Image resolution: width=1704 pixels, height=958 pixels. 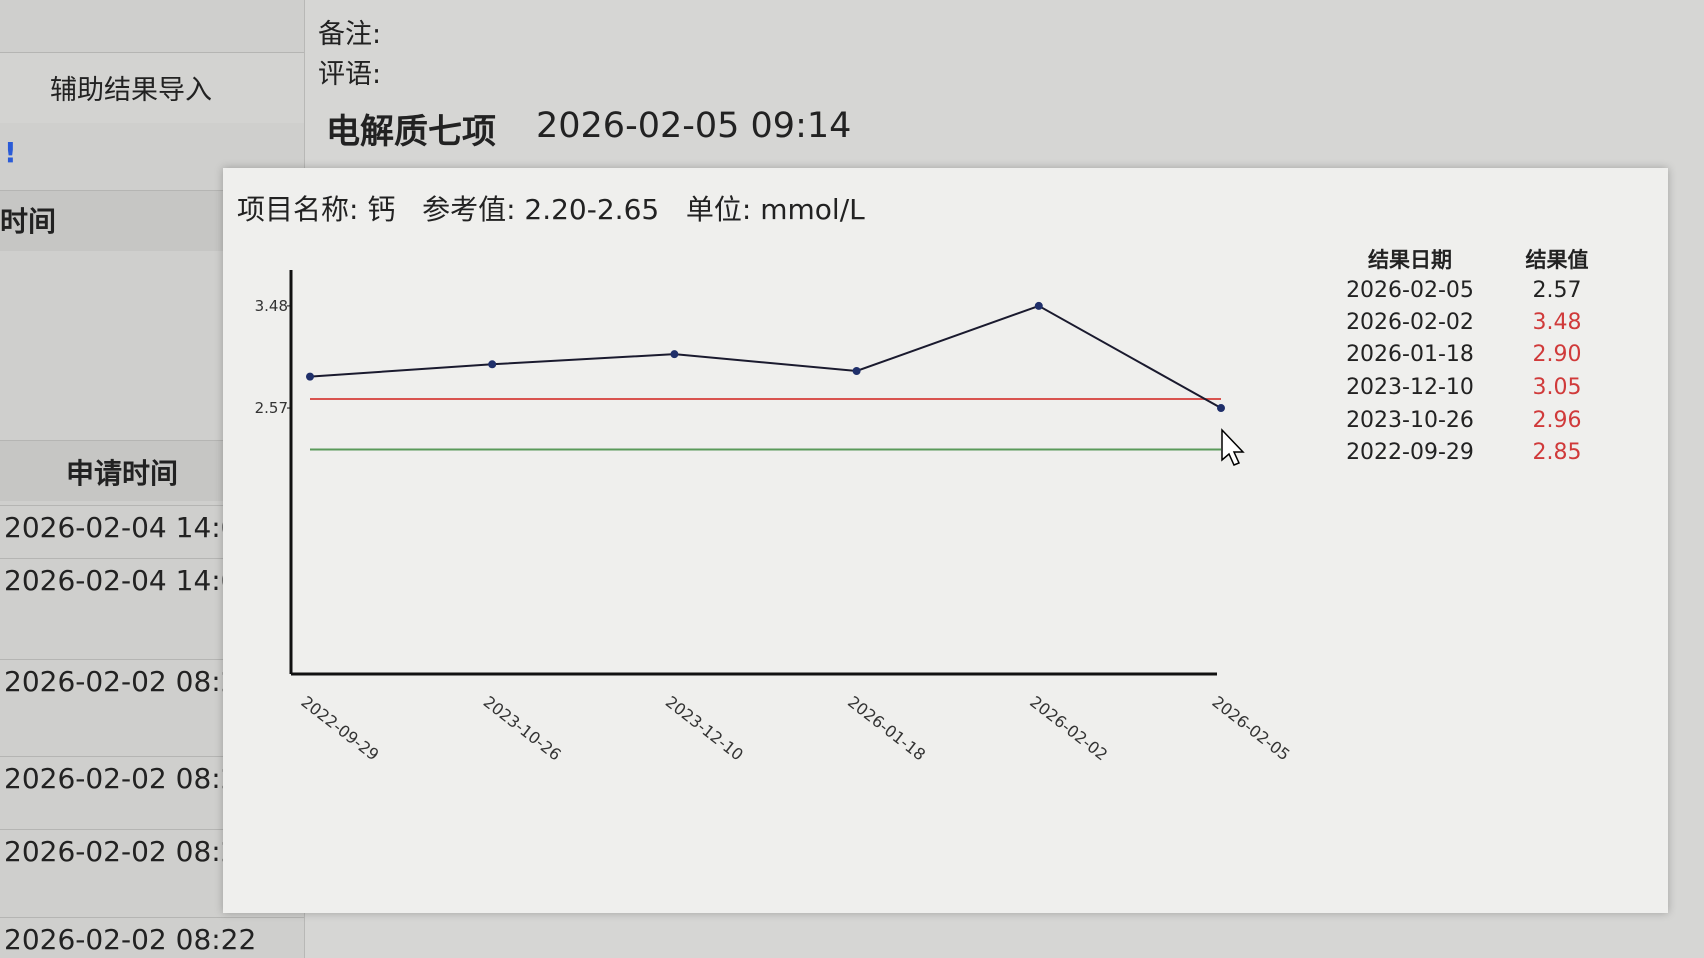 I want to click on cursor, so click(x=1233, y=447).